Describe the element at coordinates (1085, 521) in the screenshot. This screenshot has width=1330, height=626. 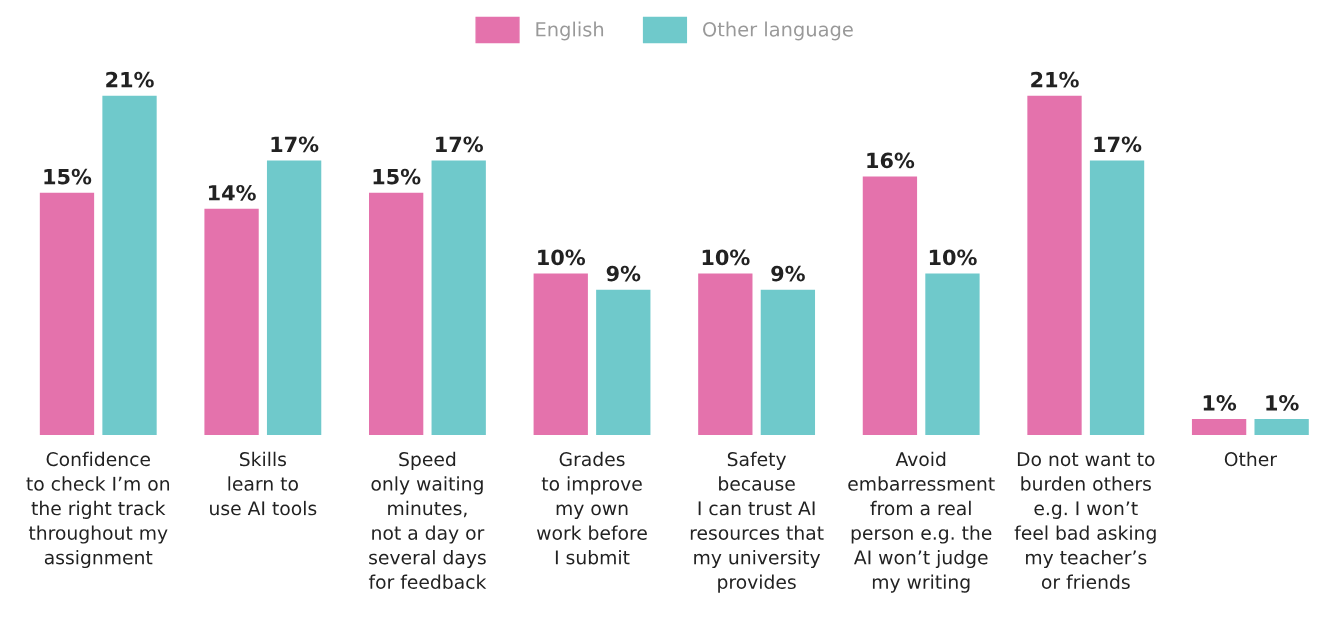
I see `x-tick-label: Do not want to burden others e.g. I won’t feel bad asking my teacher’s or friends` at that location.